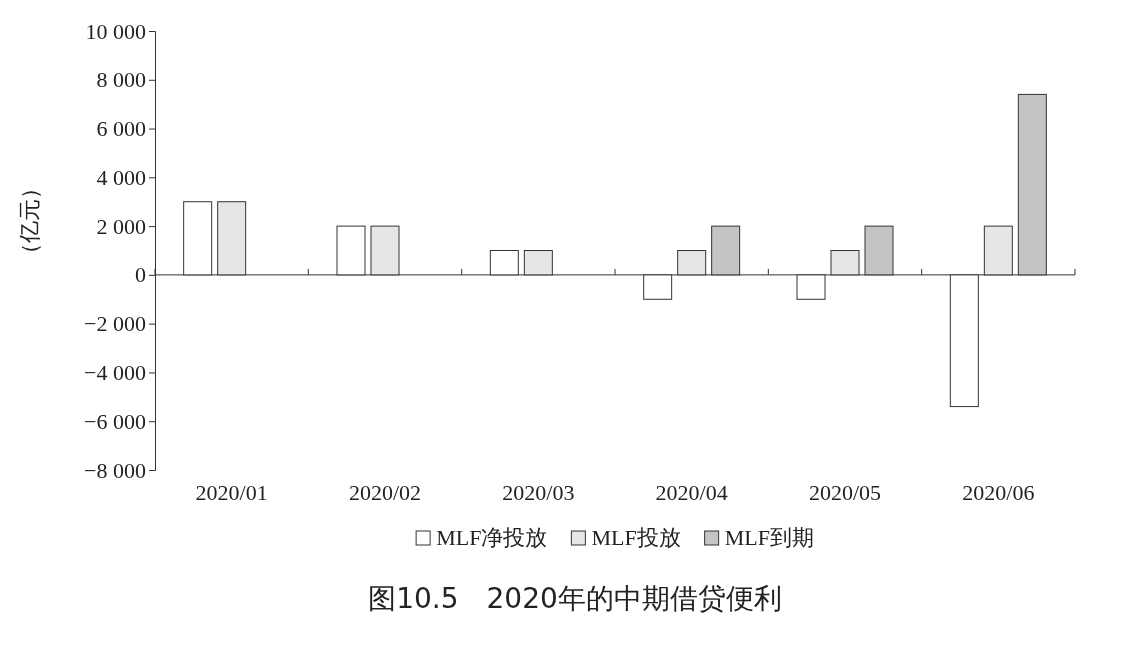 The image size is (1125, 669). Describe the element at coordinates (115, 421) in the screenshot. I see `y-tick-label: −6 000` at that location.